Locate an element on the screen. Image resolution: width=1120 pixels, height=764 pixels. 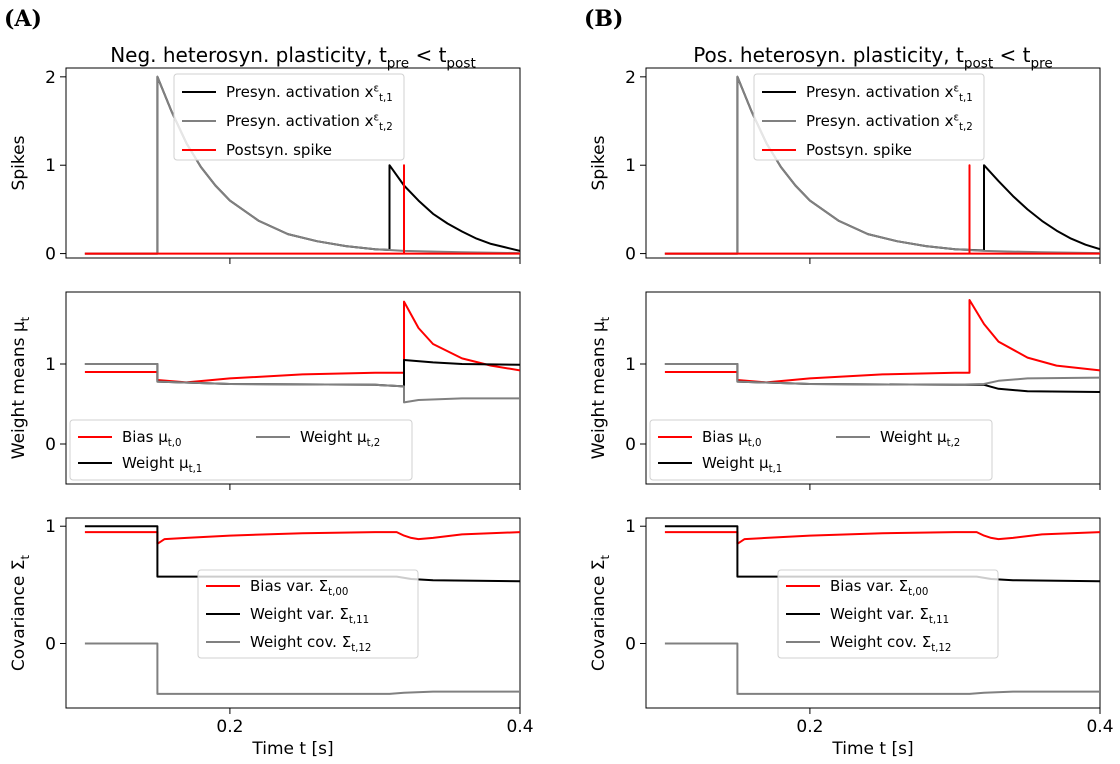
panel-letter: (A) is located at coordinates (23, 19).